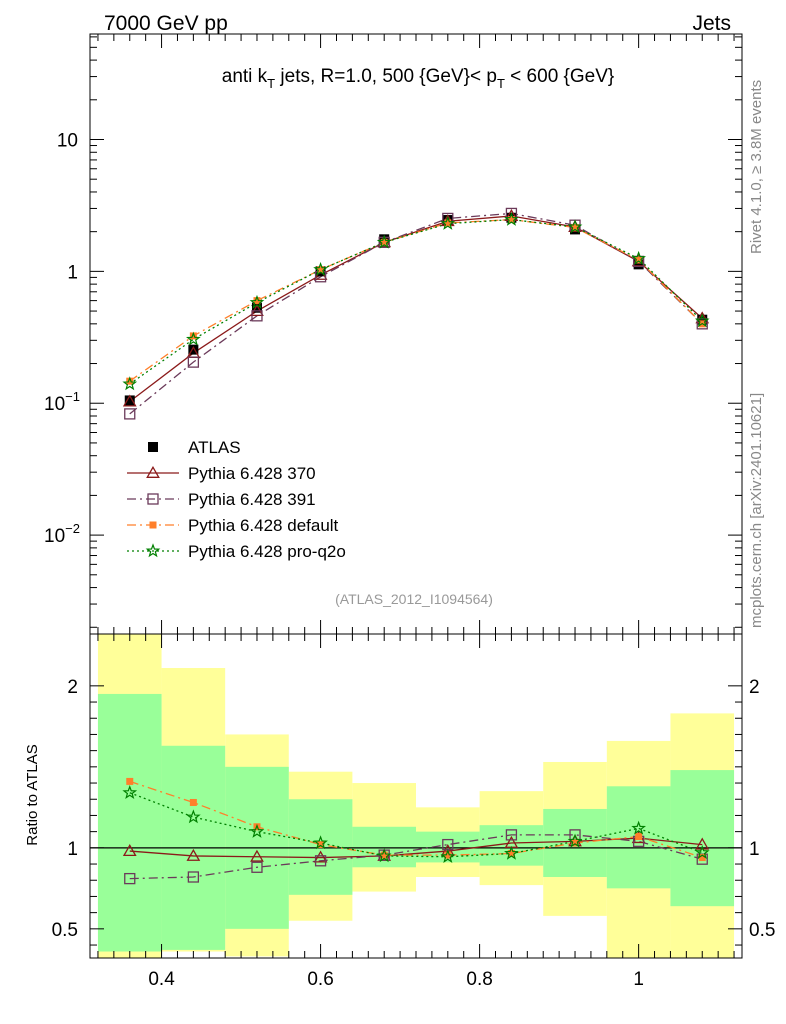 Image resolution: width=786 pixels, height=1024 pixels. What do you see at coordinates (479, 979) in the screenshot?
I see `x-tick-label: 0.8` at bounding box center [479, 979].